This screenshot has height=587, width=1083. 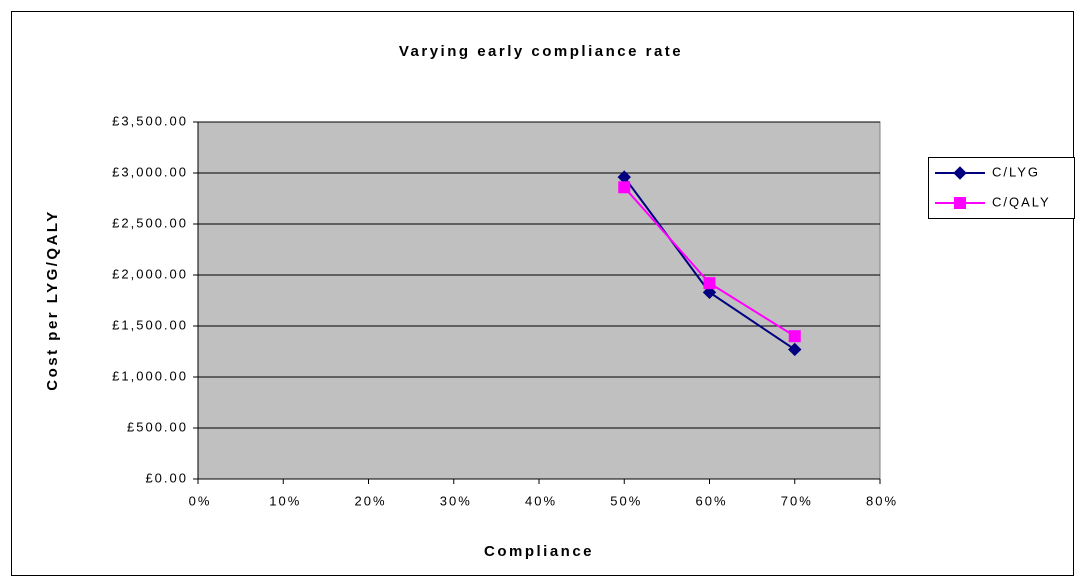 I want to click on x-tick-label: 50%, so click(x=626, y=500).